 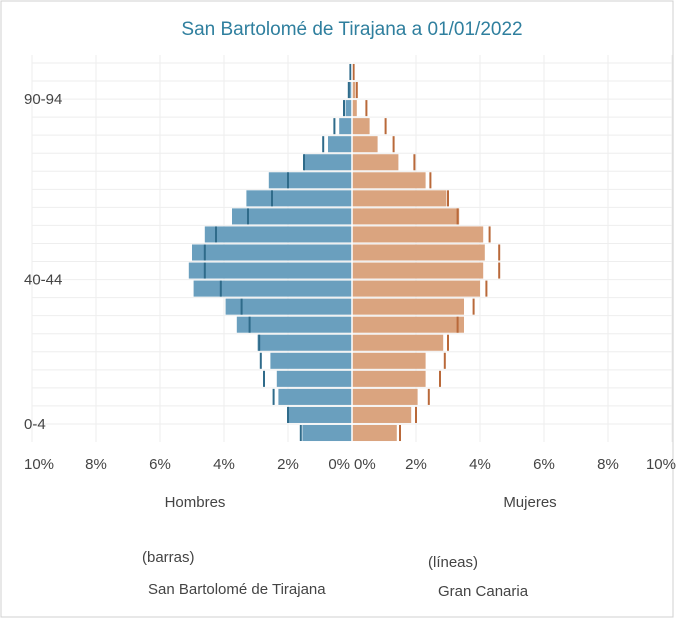 What do you see at coordinates (237, 589) in the screenshot?
I see `legend-name: San Bartolomé de Tirajana` at bounding box center [237, 589].